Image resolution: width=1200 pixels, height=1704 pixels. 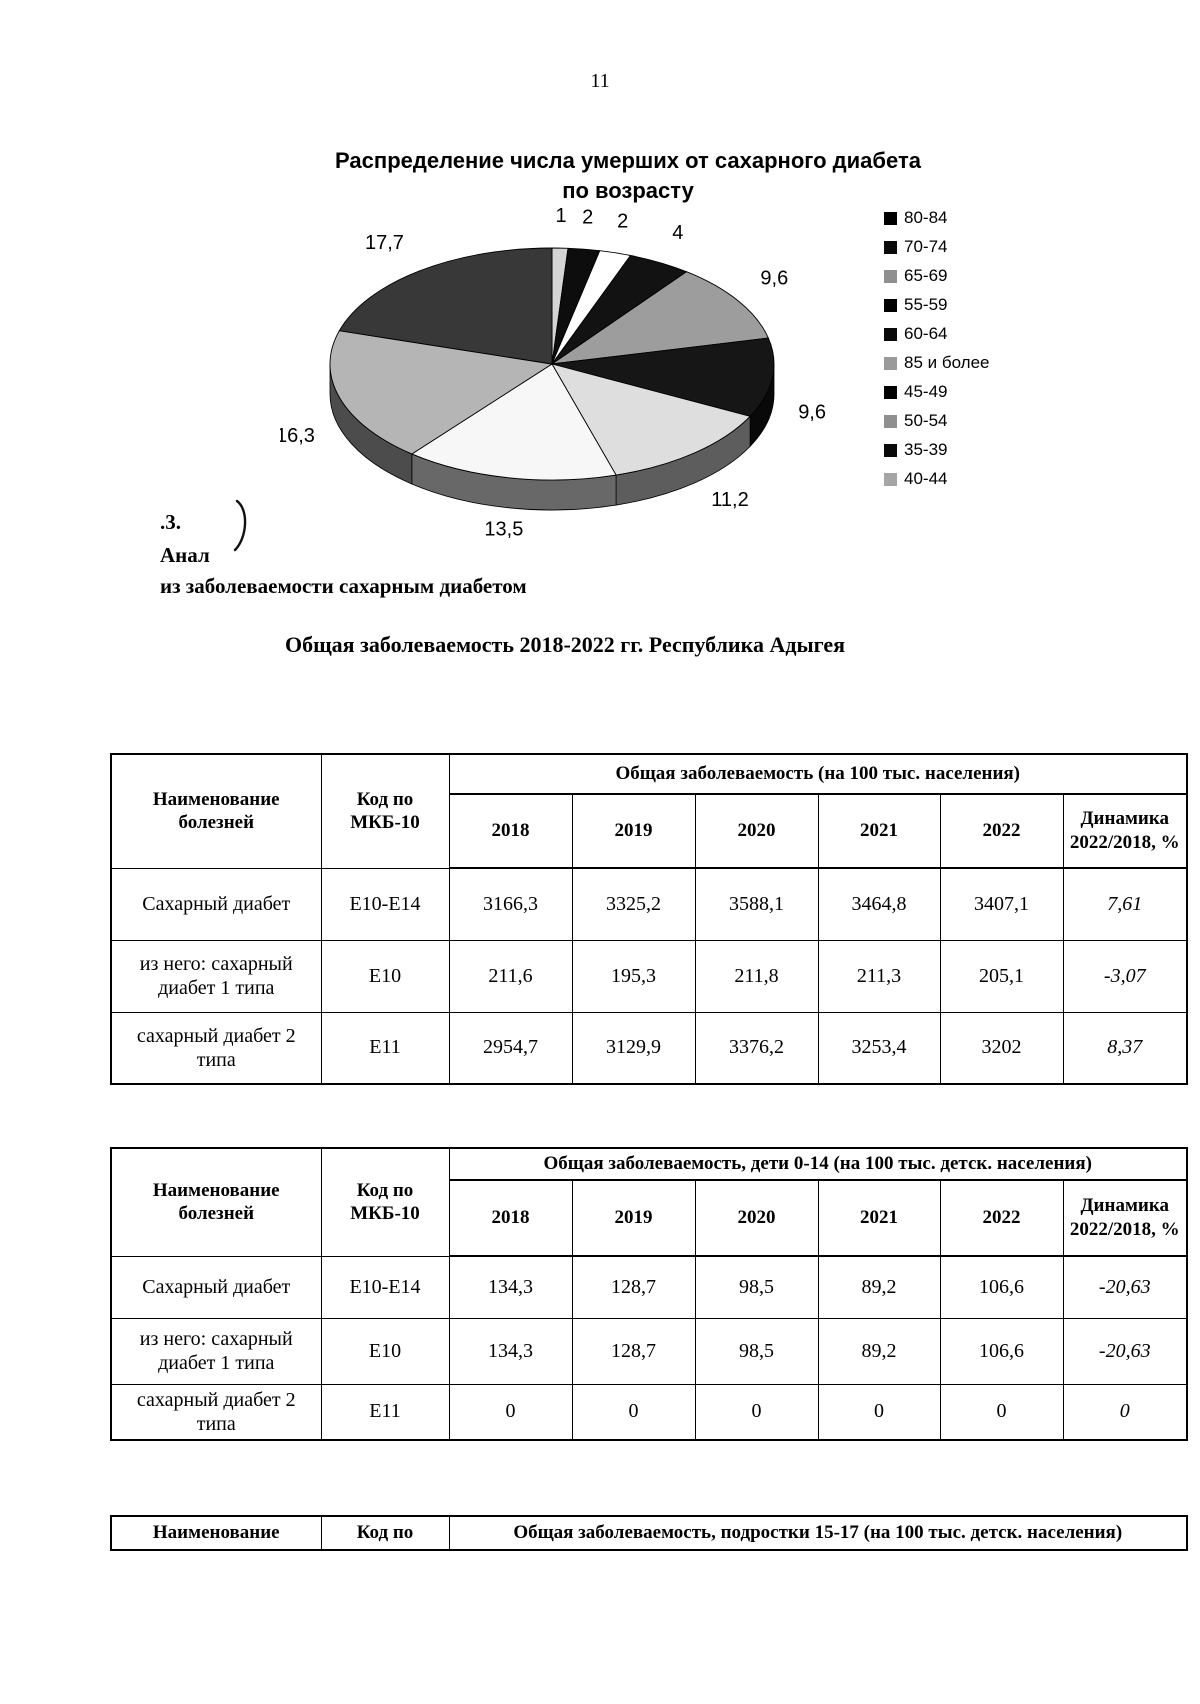 I want to click on legend-item: 85 и более, so click(x=937, y=363).